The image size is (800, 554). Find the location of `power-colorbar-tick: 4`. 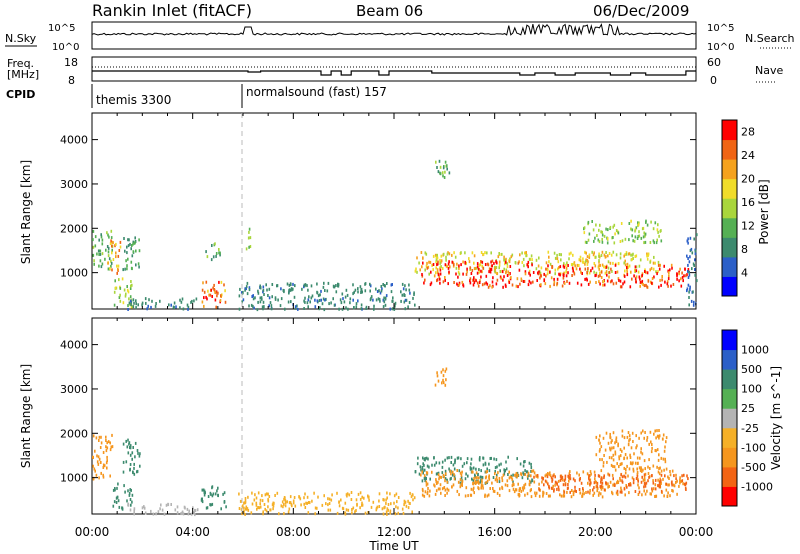

power-colorbar-tick: 4 is located at coordinates (744, 273).